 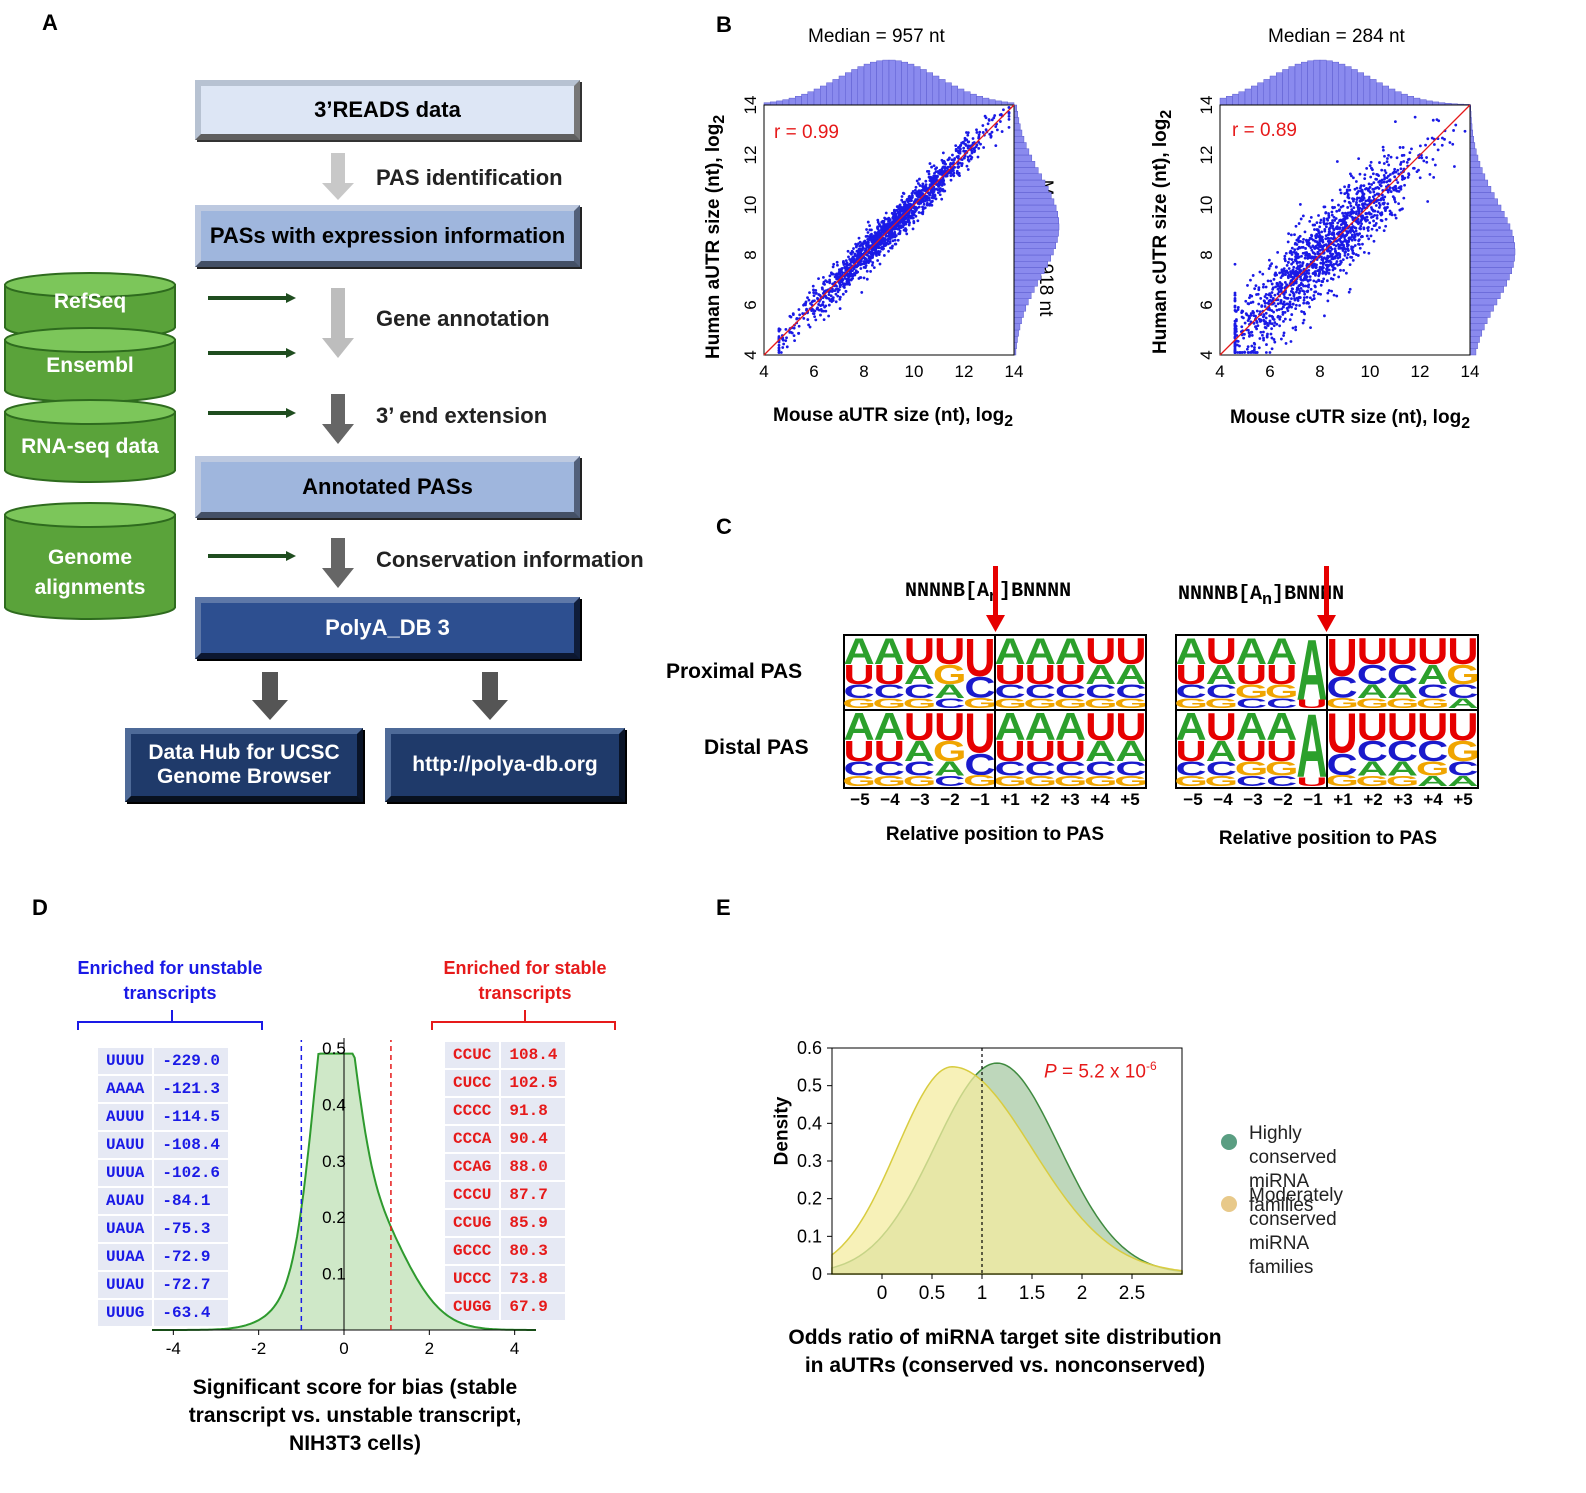 What do you see at coordinates (163, 1117) in the screenshot?
I see `table-row: AUUU -114.5` at bounding box center [163, 1117].